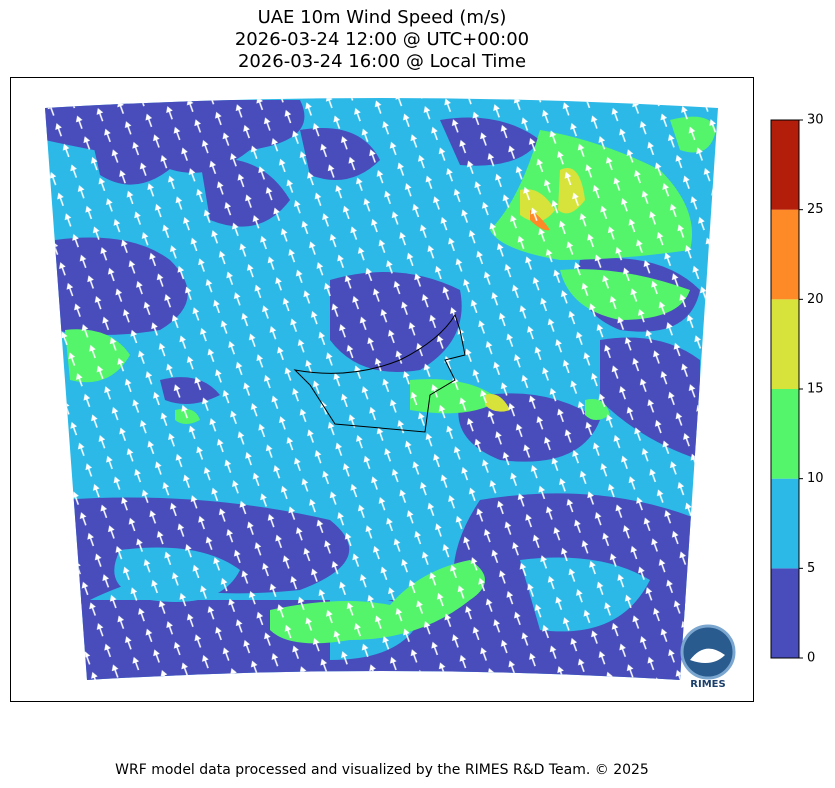 The height and width of the screenshot is (788, 835). I want to click on colorbar-tick-label: 5, so click(811, 568).